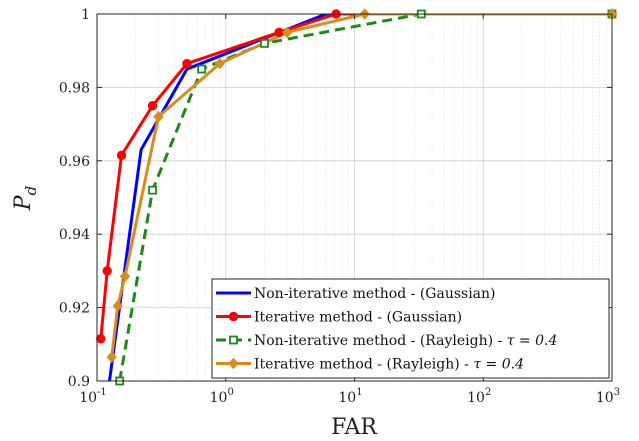  Describe the element at coordinates (354, 427) in the screenshot. I see `x-axis-title: FAR` at that location.